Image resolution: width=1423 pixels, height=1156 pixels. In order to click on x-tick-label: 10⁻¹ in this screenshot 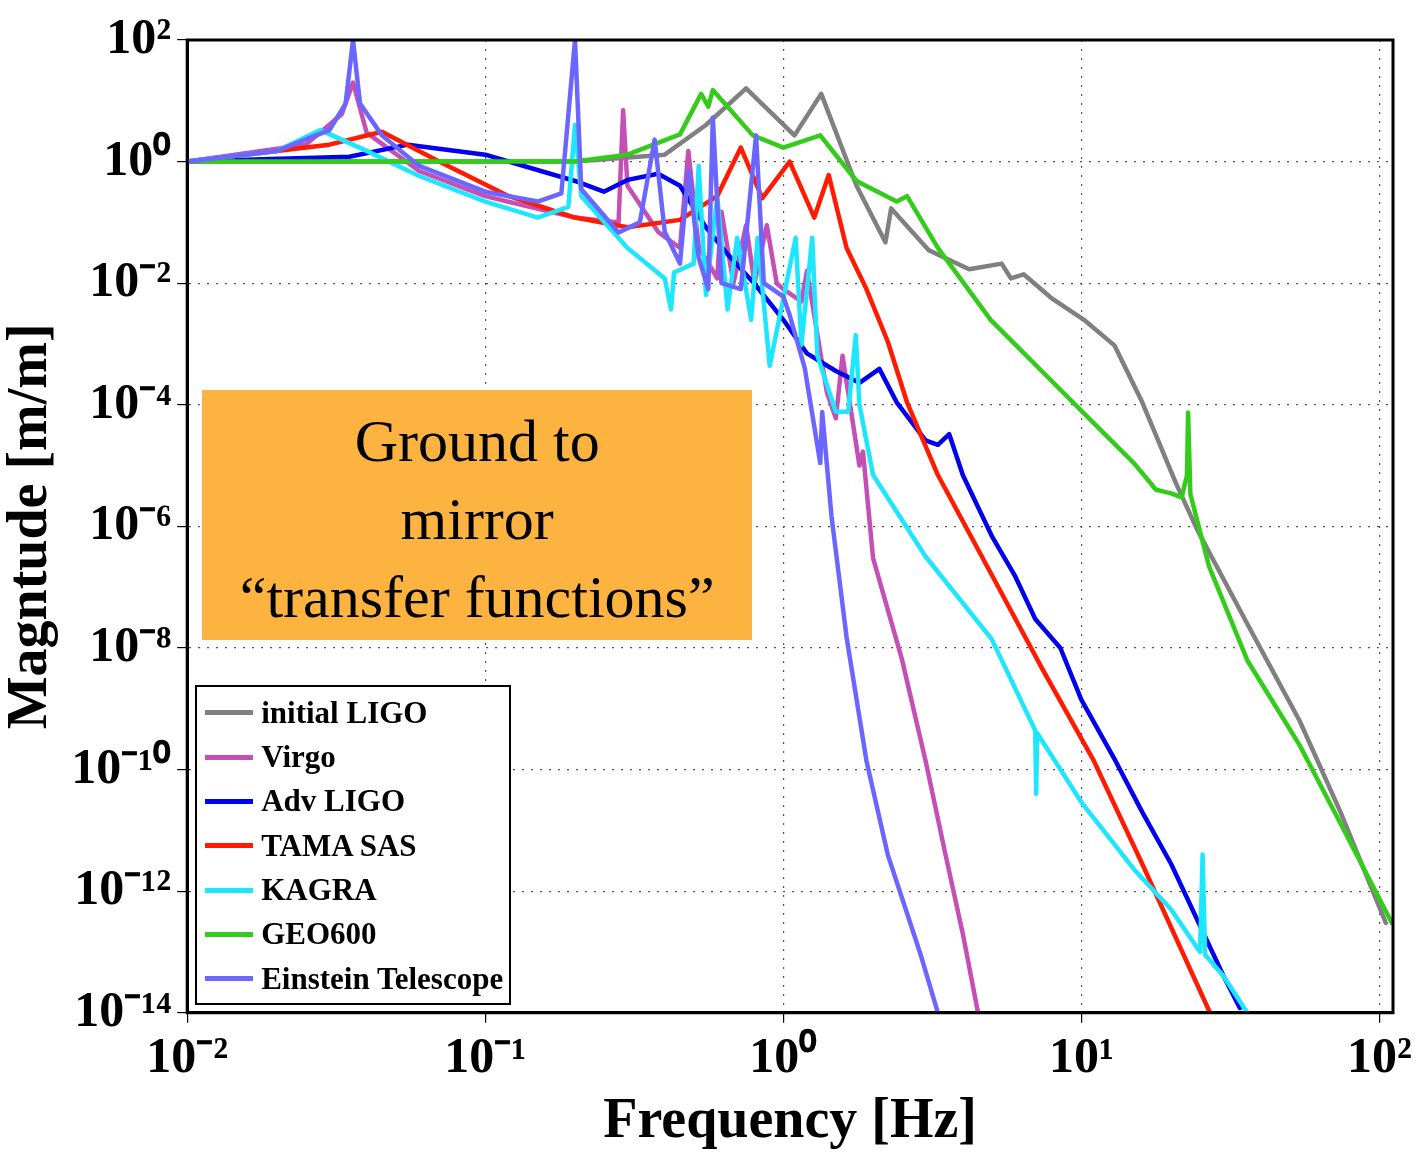, I will do `click(485, 1054)`.